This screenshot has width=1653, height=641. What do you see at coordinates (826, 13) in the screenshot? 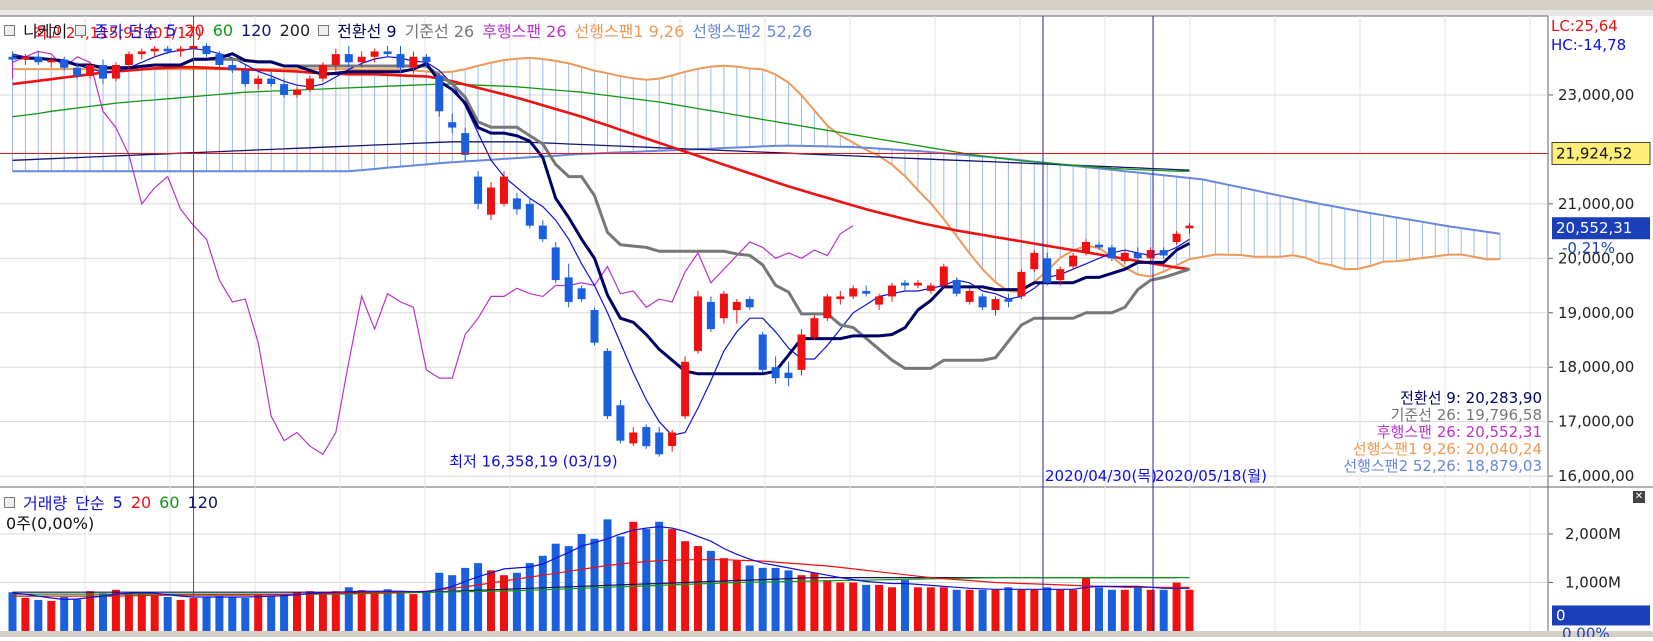
I see `window-top-border` at bounding box center [826, 13].